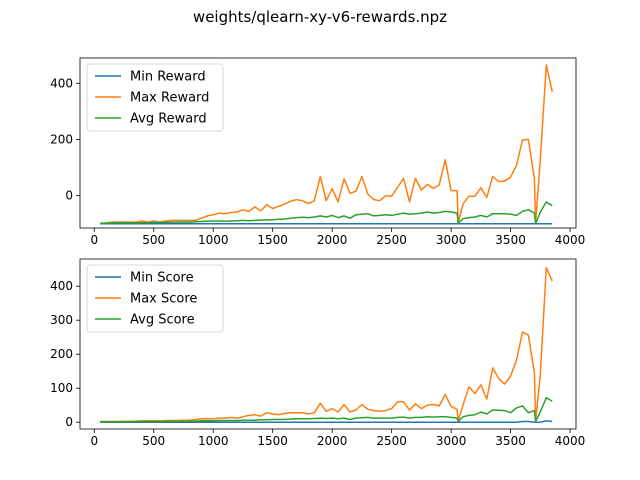  What do you see at coordinates (168, 77) in the screenshot?
I see `rewards-legend-label: Min Reward` at bounding box center [168, 77].